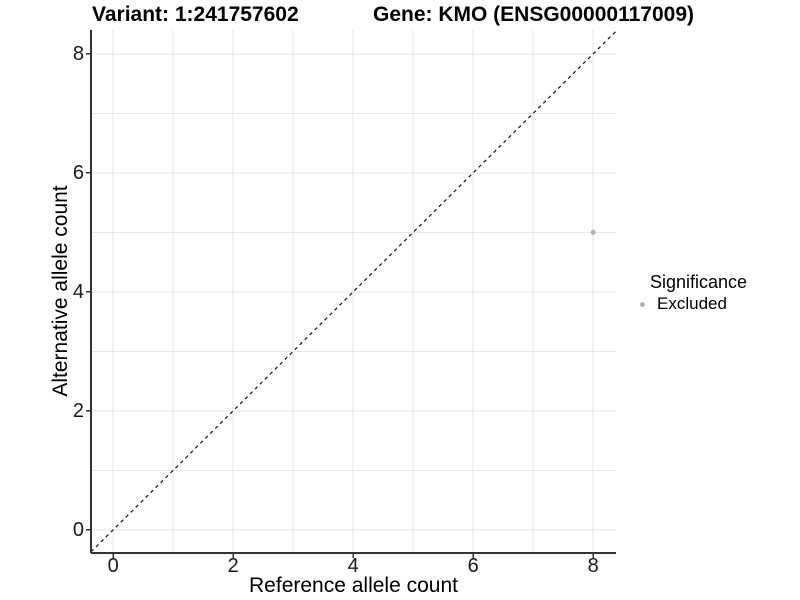 This screenshot has width=800, height=600. What do you see at coordinates (353, 585) in the screenshot?
I see `x-axis-title: Reference allele count` at bounding box center [353, 585].